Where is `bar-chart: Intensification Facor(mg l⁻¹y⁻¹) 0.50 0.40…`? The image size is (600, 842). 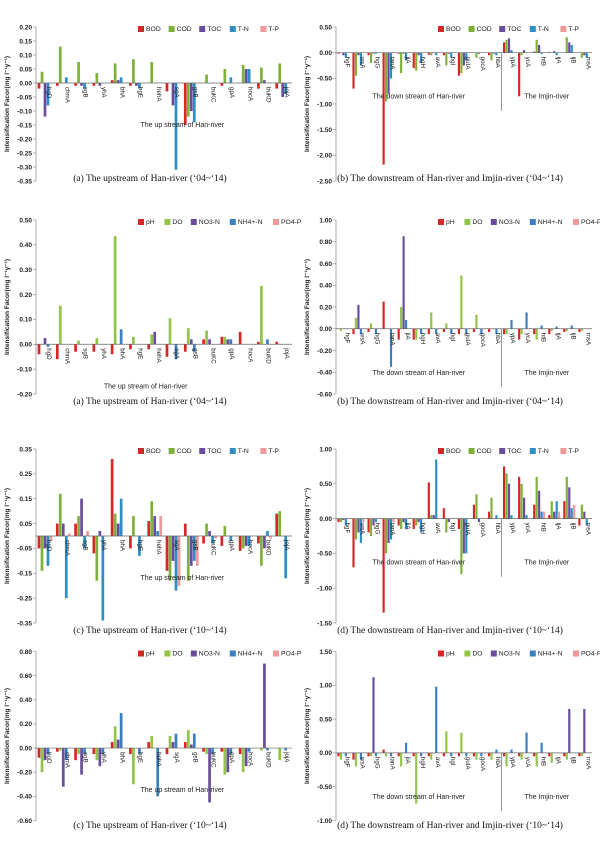 bar-chart: Intensification Facor(mg l⁻¹y⁻¹) 0.50 0.40… is located at coordinates (153, 307).